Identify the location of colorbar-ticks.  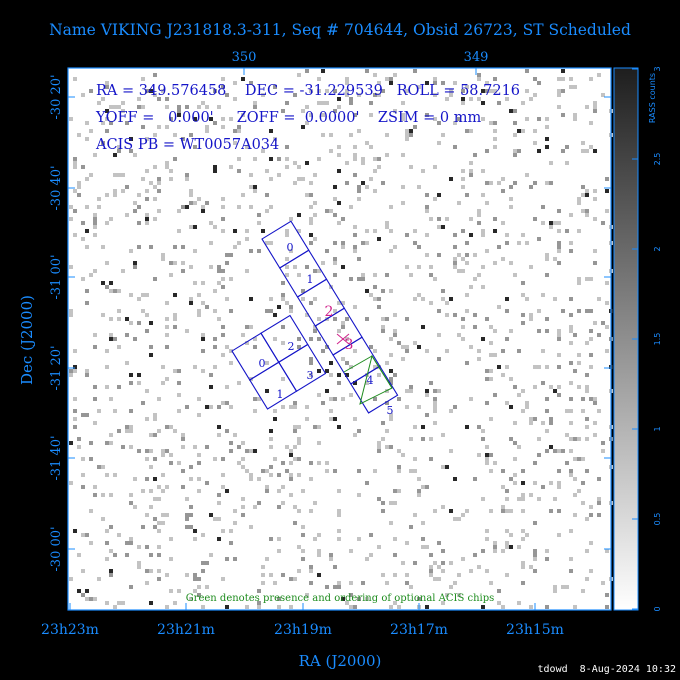
(635, 339).